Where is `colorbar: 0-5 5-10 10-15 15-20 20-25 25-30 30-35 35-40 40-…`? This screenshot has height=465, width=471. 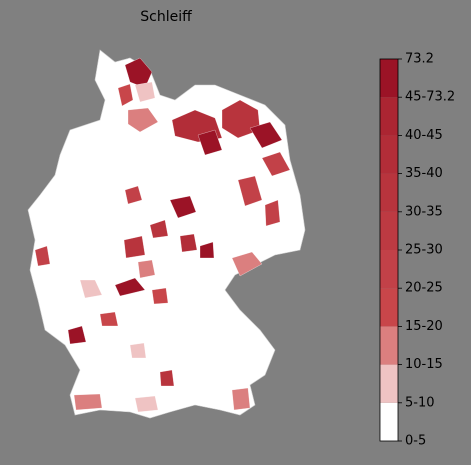 colorbar: 0-5 5-10 10-15 15-20 20-25 25-30 30-35 35-40 40-… is located at coordinates (417, 250).